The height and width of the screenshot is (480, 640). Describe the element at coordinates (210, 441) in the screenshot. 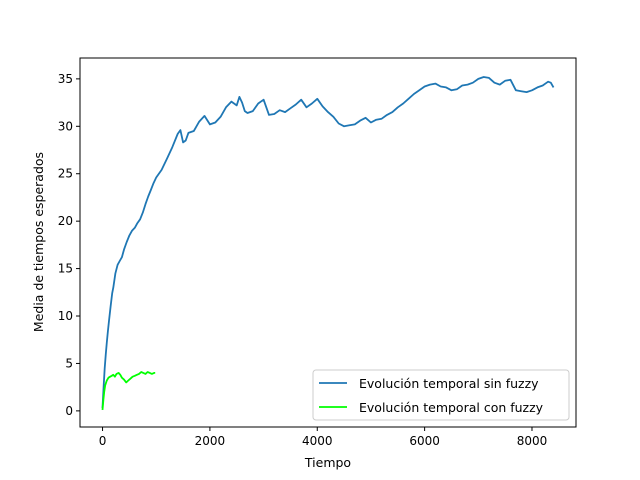

I see `x-tick-label: 2000` at that location.